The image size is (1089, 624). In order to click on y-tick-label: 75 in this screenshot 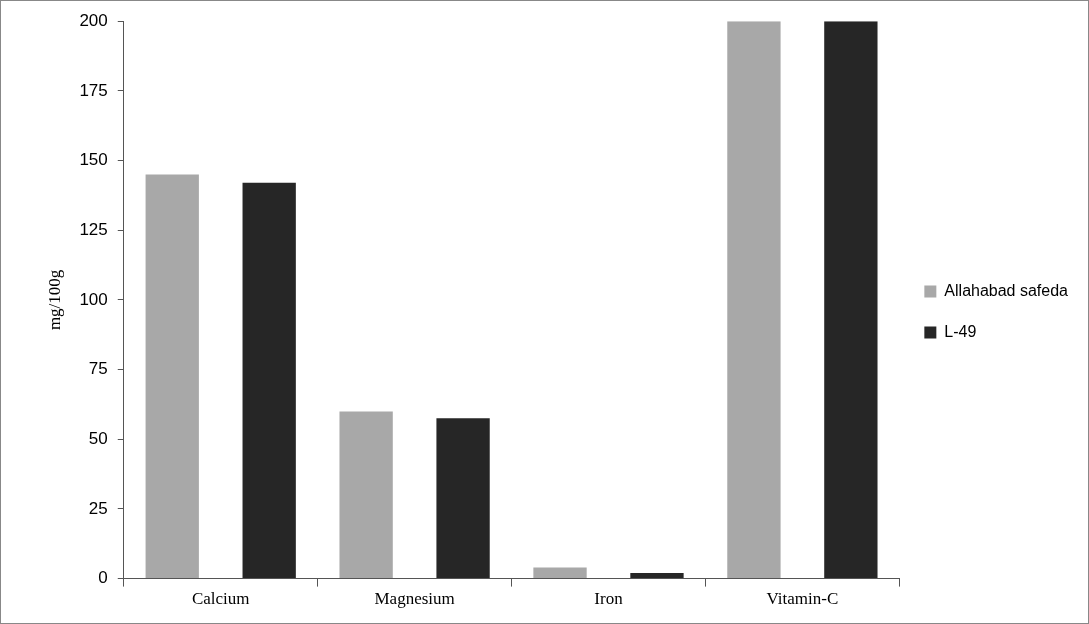, I will do `click(98, 369)`.